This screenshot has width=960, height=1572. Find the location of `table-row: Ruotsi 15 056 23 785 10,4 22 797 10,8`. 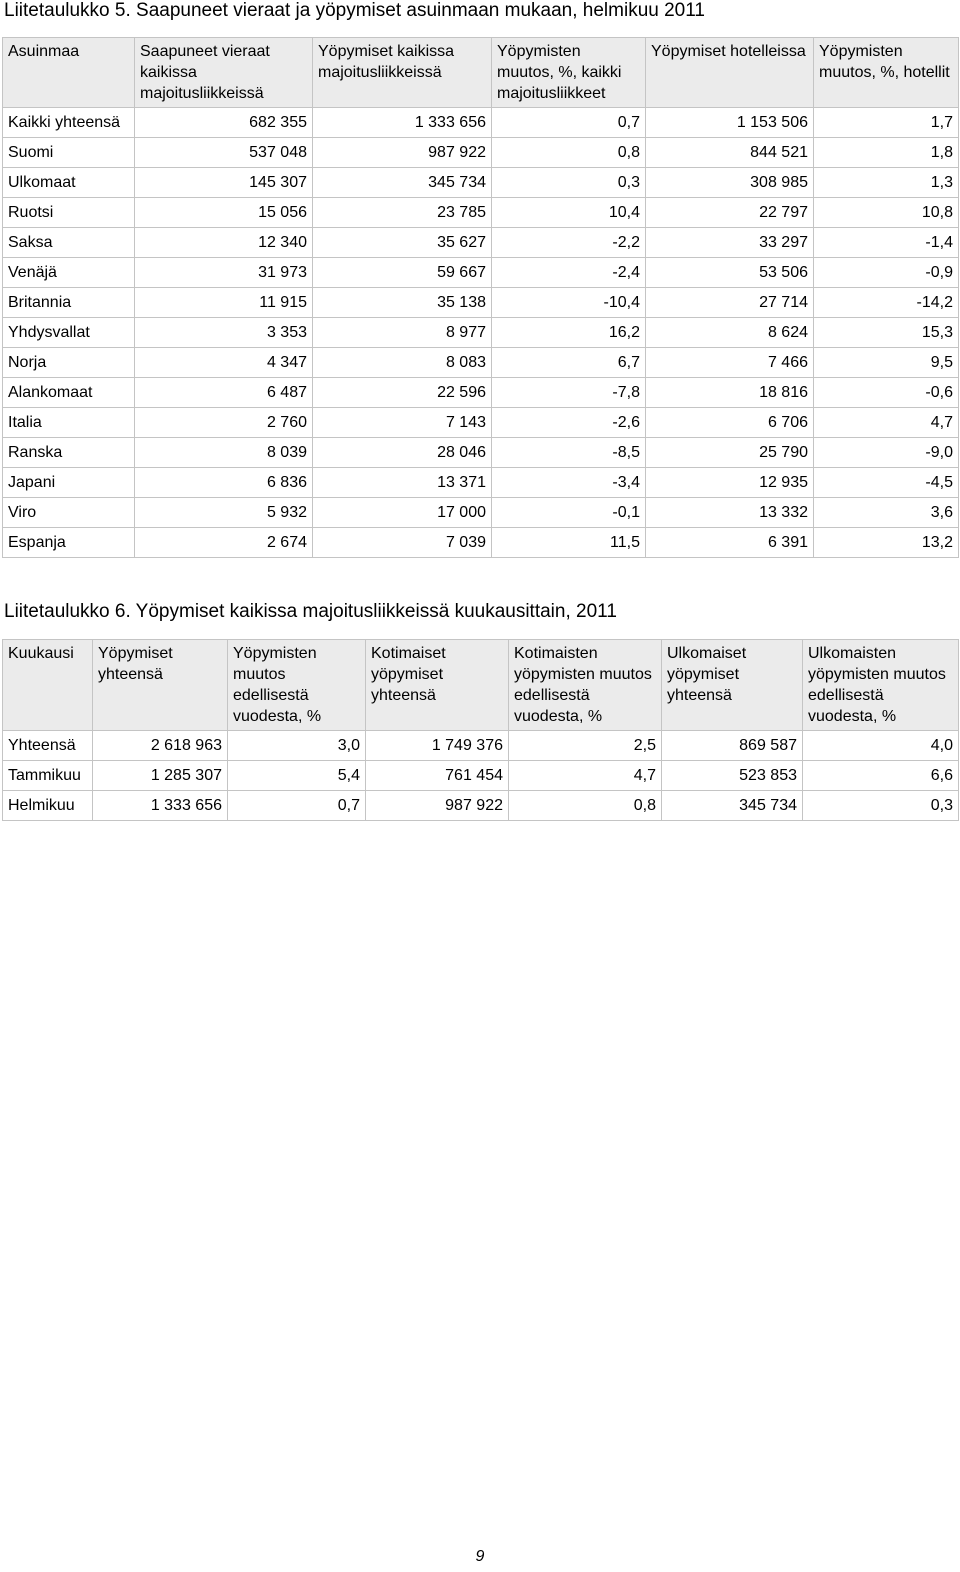

table-row: Ruotsi 15 056 23 785 10,4 22 797 10,8 is located at coordinates (480, 212).